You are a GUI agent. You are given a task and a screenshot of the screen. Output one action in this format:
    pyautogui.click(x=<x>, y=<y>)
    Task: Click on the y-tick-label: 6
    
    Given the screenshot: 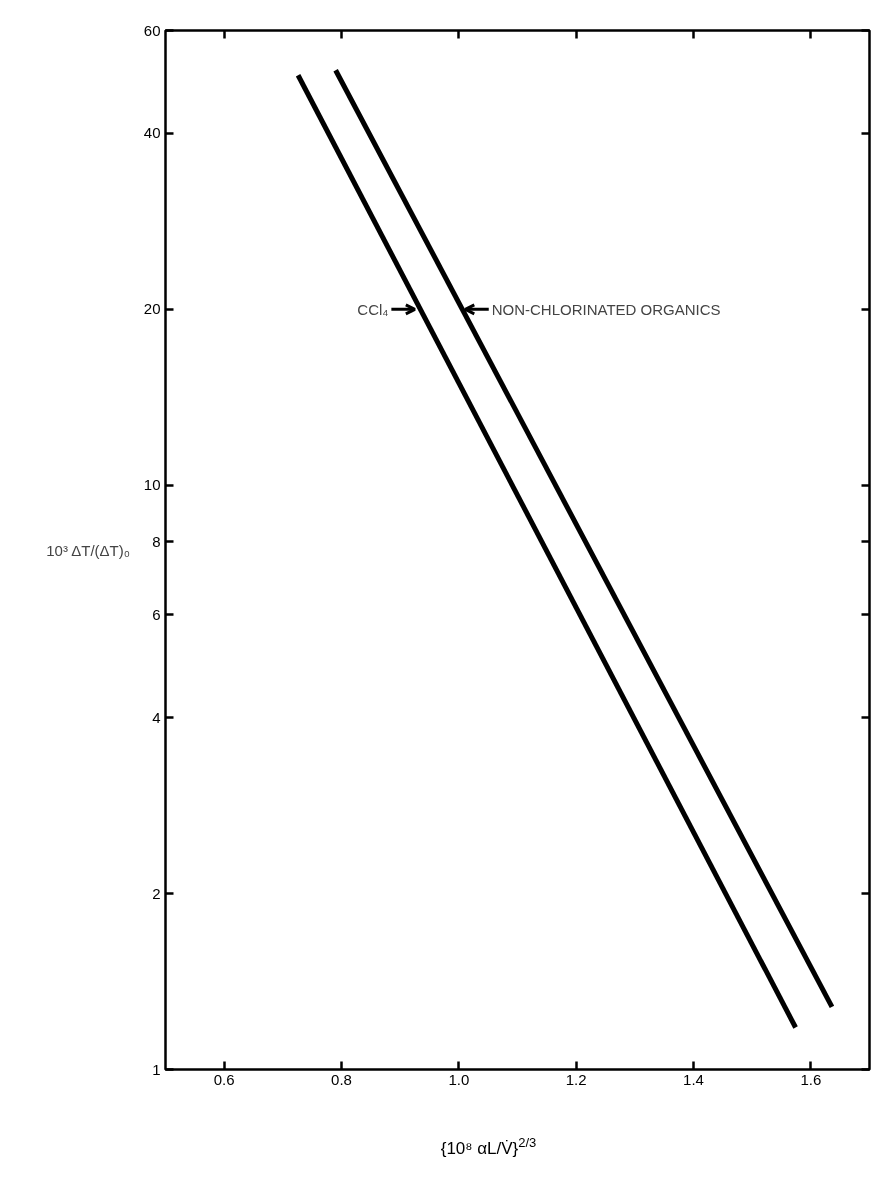 What is the action you would take?
    pyautogui.click(x=156, y=614)
    